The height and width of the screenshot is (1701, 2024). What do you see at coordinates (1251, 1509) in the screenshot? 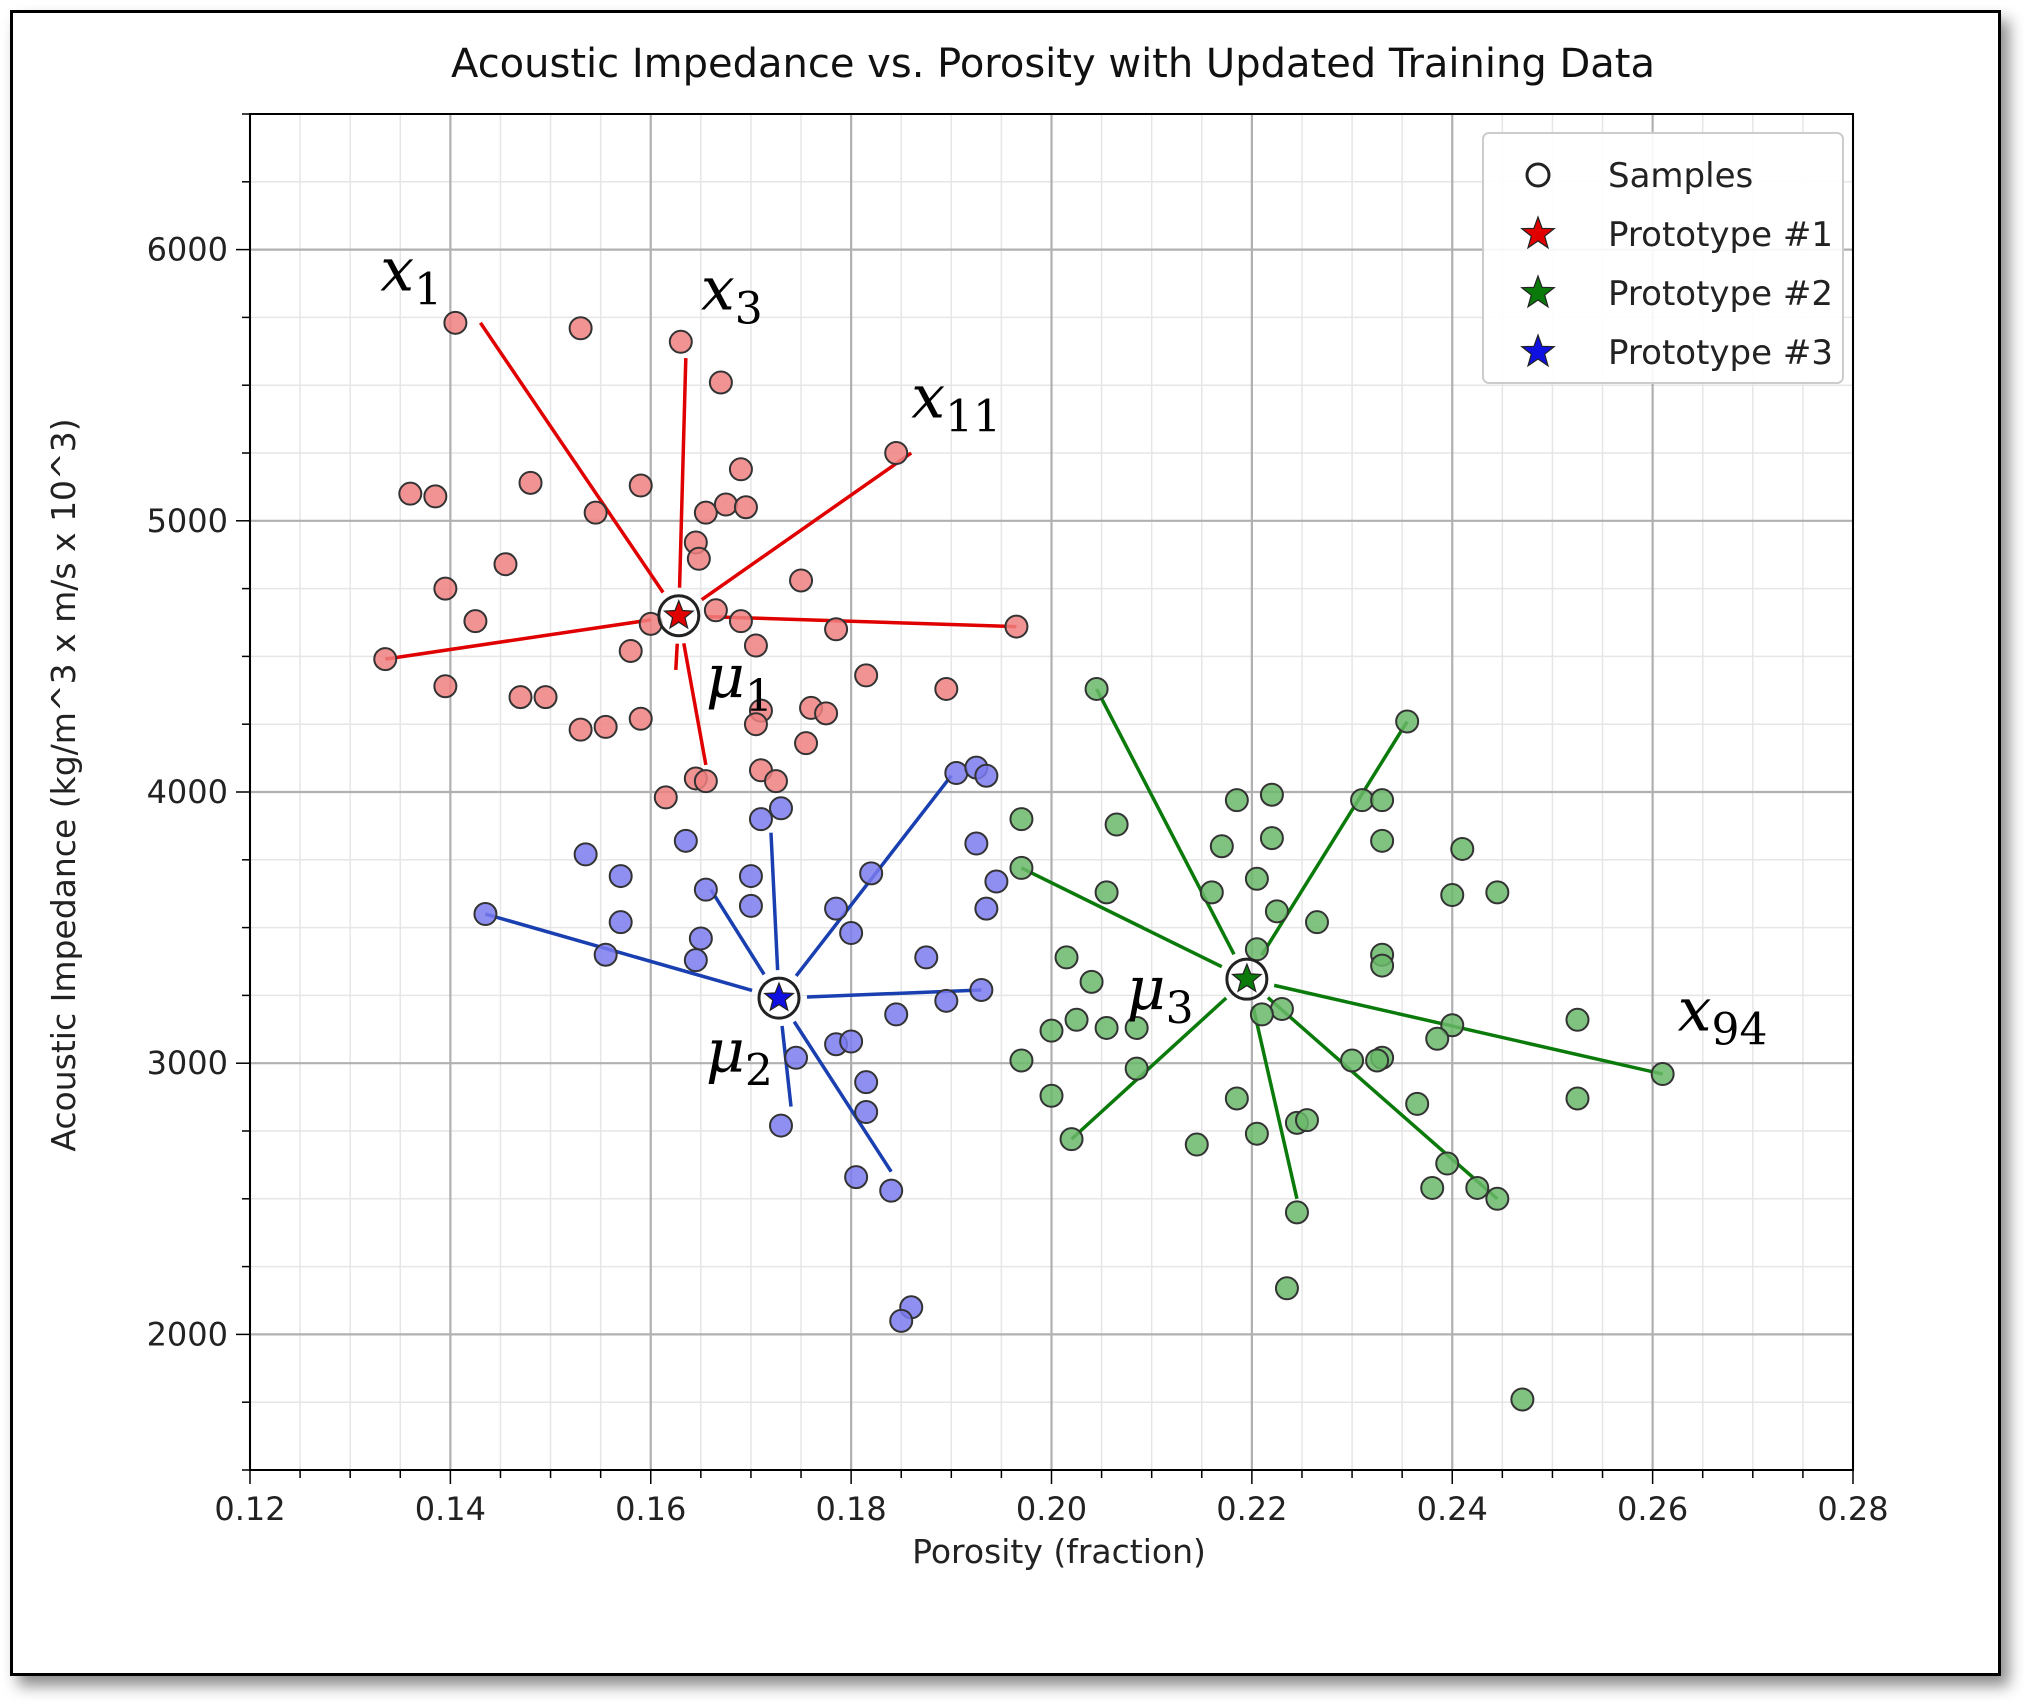
I see `x-tick-label: 0.22` at bounding box center [1251, 1509].